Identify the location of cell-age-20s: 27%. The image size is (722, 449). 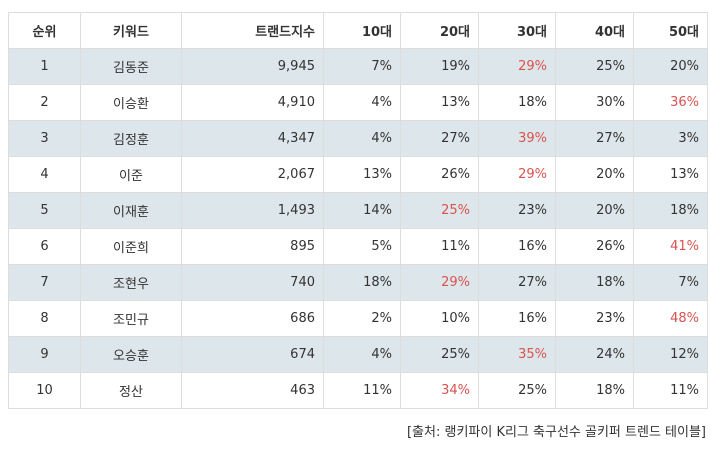
(439, 138).